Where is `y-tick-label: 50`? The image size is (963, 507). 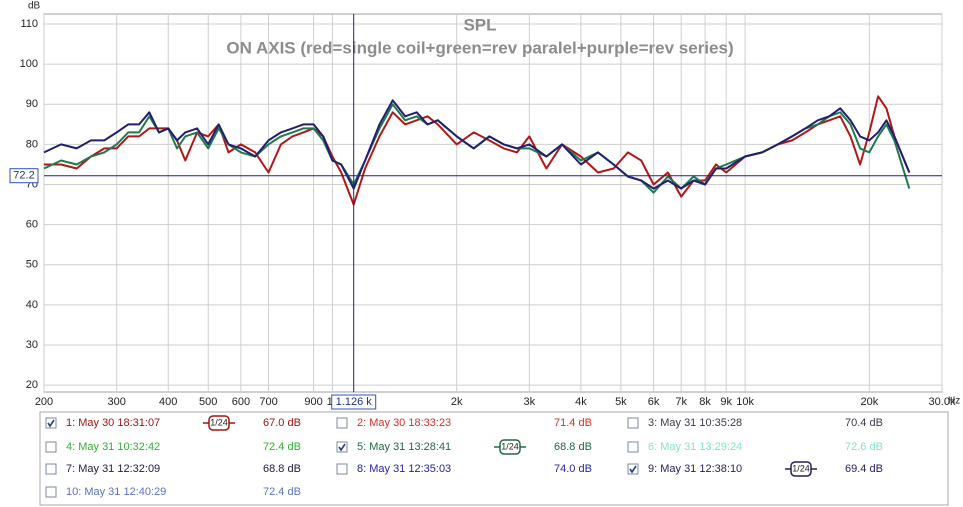 y-tick-label: 50 is located at coordinates (32, 265).